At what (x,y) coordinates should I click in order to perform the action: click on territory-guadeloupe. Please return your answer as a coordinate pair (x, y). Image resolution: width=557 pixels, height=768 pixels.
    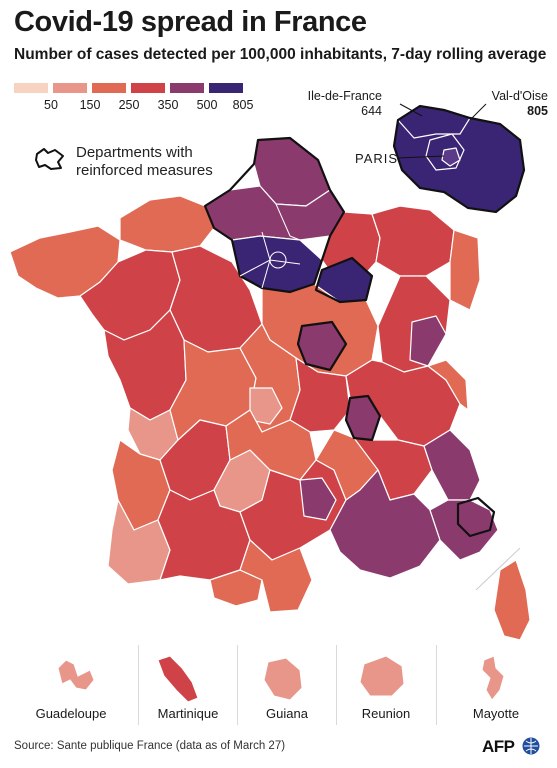
    Looking at the image, I should click on (76, 675).